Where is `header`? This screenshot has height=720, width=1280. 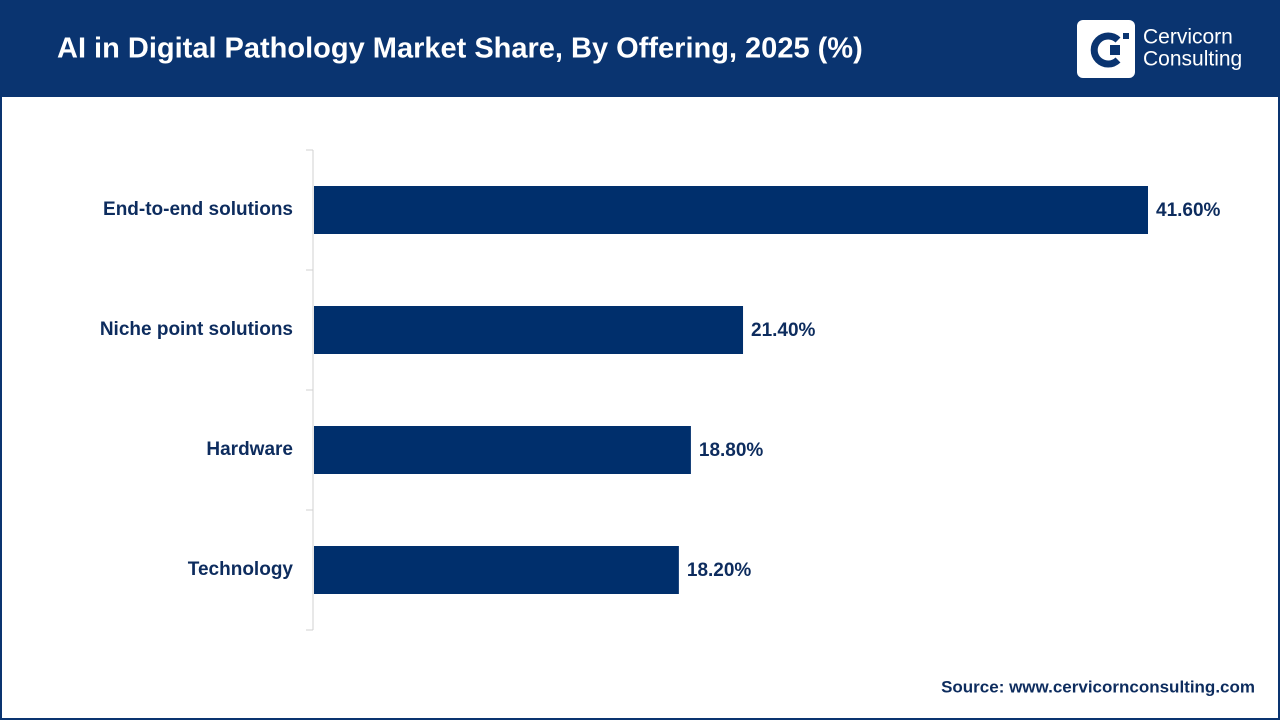 header is located at coordinates (640, 48).